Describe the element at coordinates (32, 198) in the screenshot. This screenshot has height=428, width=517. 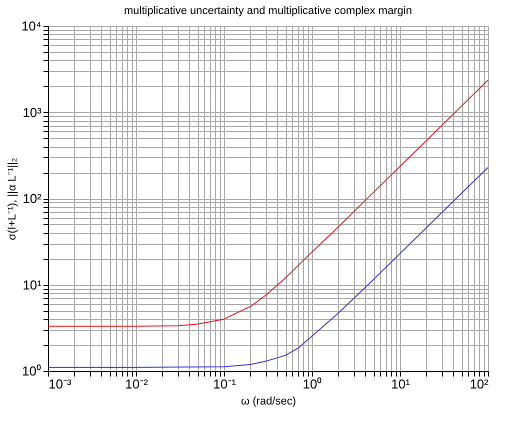
I see `y-tick-label: 10²` at that location.